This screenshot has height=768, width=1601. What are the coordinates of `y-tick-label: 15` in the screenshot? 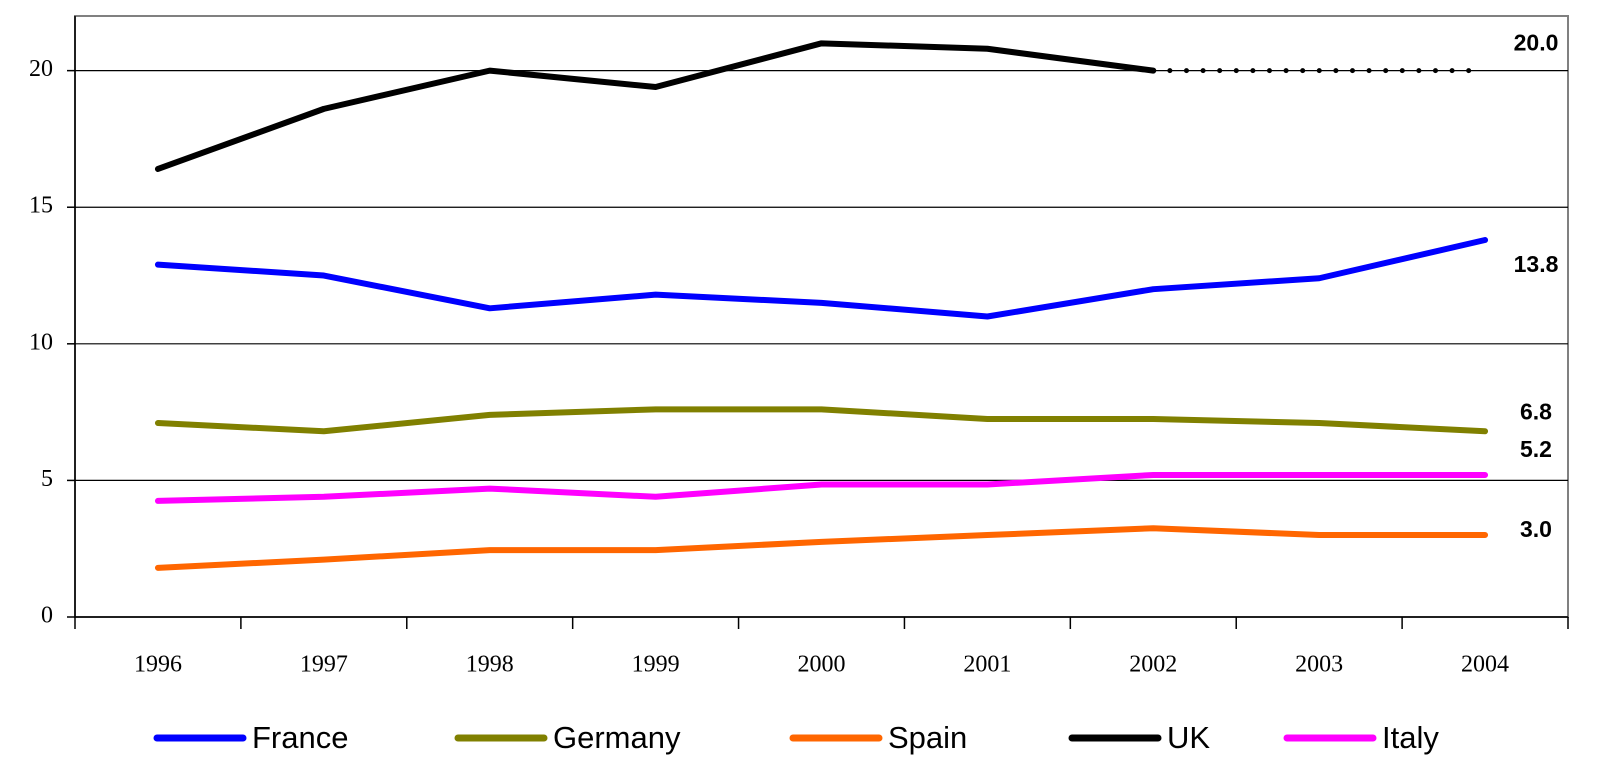 It's located at (41, 206).